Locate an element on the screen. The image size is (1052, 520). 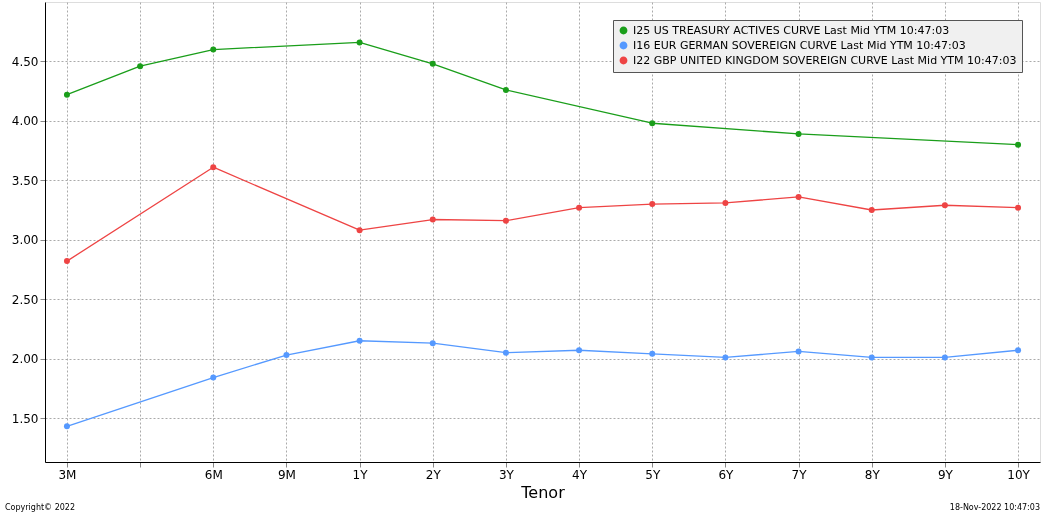
x-tick-label: 2Y is located at coordinates (433, 474).